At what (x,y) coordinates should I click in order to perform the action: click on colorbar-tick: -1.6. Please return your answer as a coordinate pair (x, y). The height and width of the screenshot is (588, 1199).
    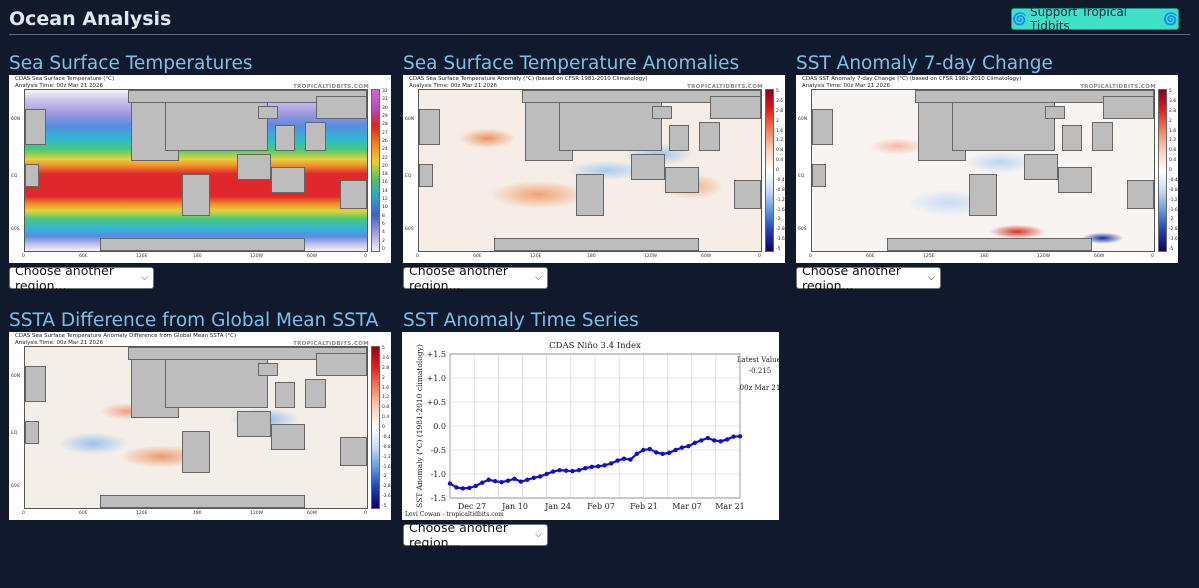
    Looking at the image, I should click on (780, 210).